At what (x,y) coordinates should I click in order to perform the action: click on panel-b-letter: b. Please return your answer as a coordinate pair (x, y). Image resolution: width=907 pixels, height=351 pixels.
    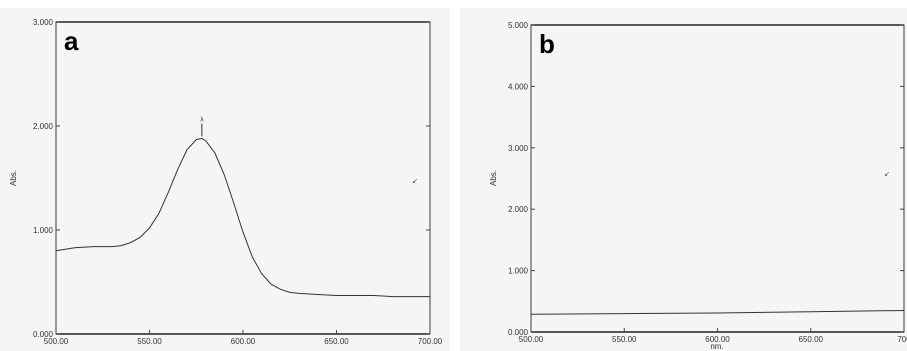
    Looking at the image, I should click on (547, 44).